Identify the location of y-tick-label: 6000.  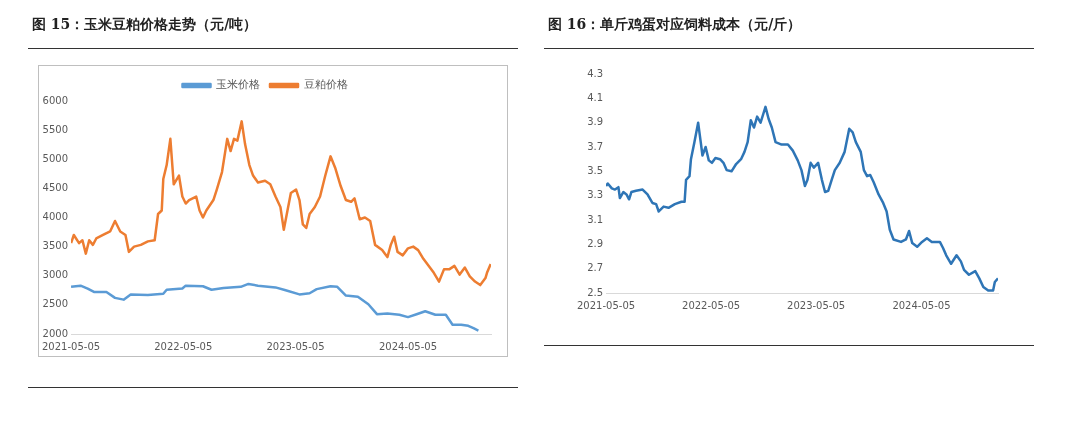
(55, 100).